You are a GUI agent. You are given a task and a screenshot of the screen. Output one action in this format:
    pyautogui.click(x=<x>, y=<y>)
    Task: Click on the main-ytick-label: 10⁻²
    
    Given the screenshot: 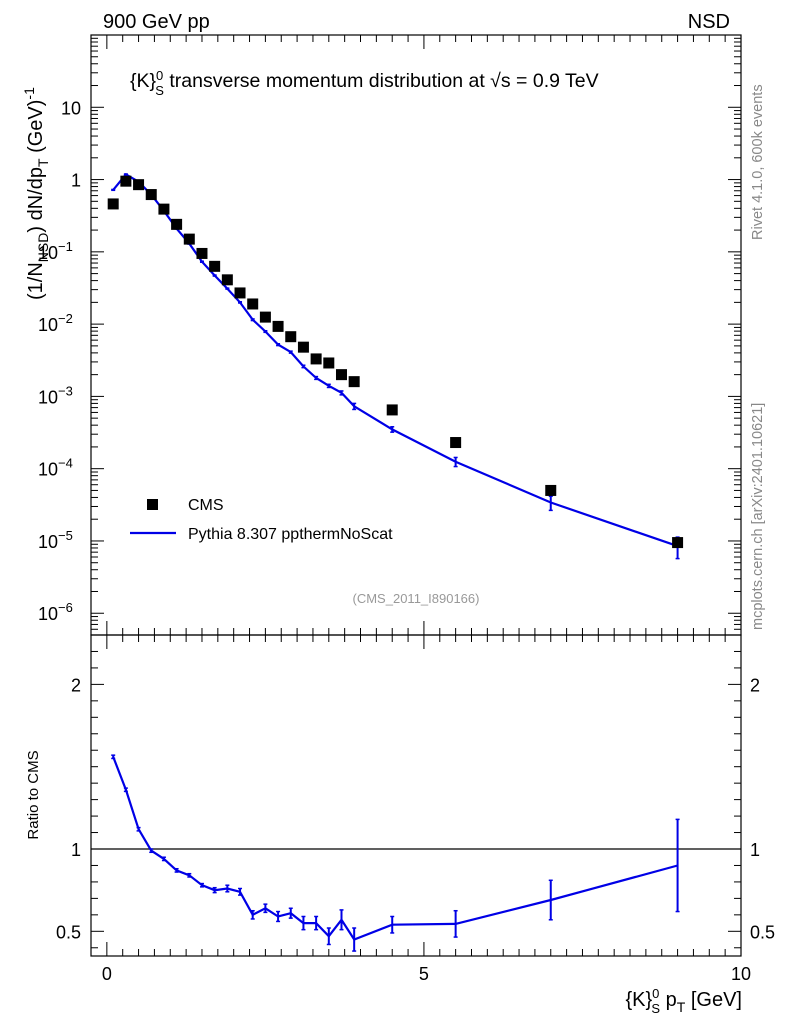 What is the action you would take?
    pyautogui.click(x=55, y=323)
    